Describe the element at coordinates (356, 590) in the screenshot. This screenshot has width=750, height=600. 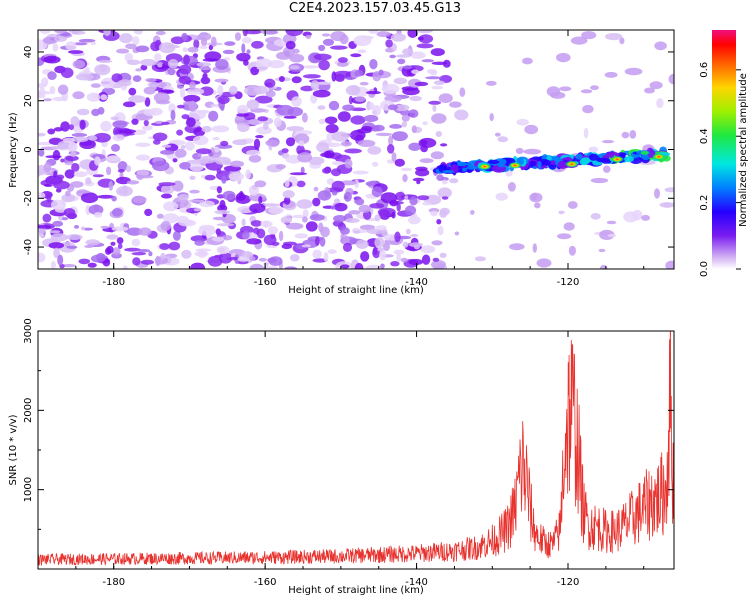
I see `snr-x-axis-label: Height of straight line (km)` at that location.